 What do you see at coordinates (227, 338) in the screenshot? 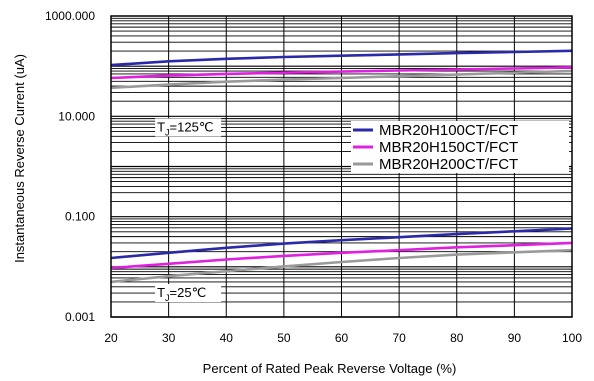
I see `x-tick-label: 40` at bounding box center [227, 338].